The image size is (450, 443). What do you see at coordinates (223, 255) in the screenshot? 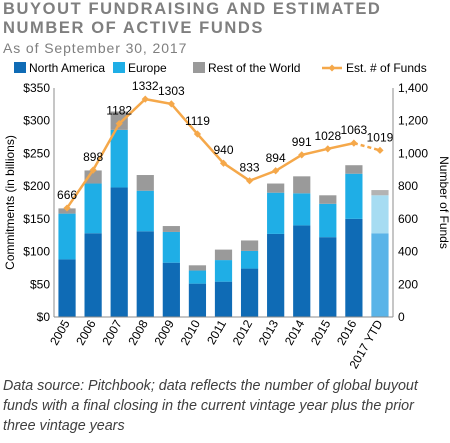
I see `bar-rest-of-the-world-2011` at bounding box center [223, 255].